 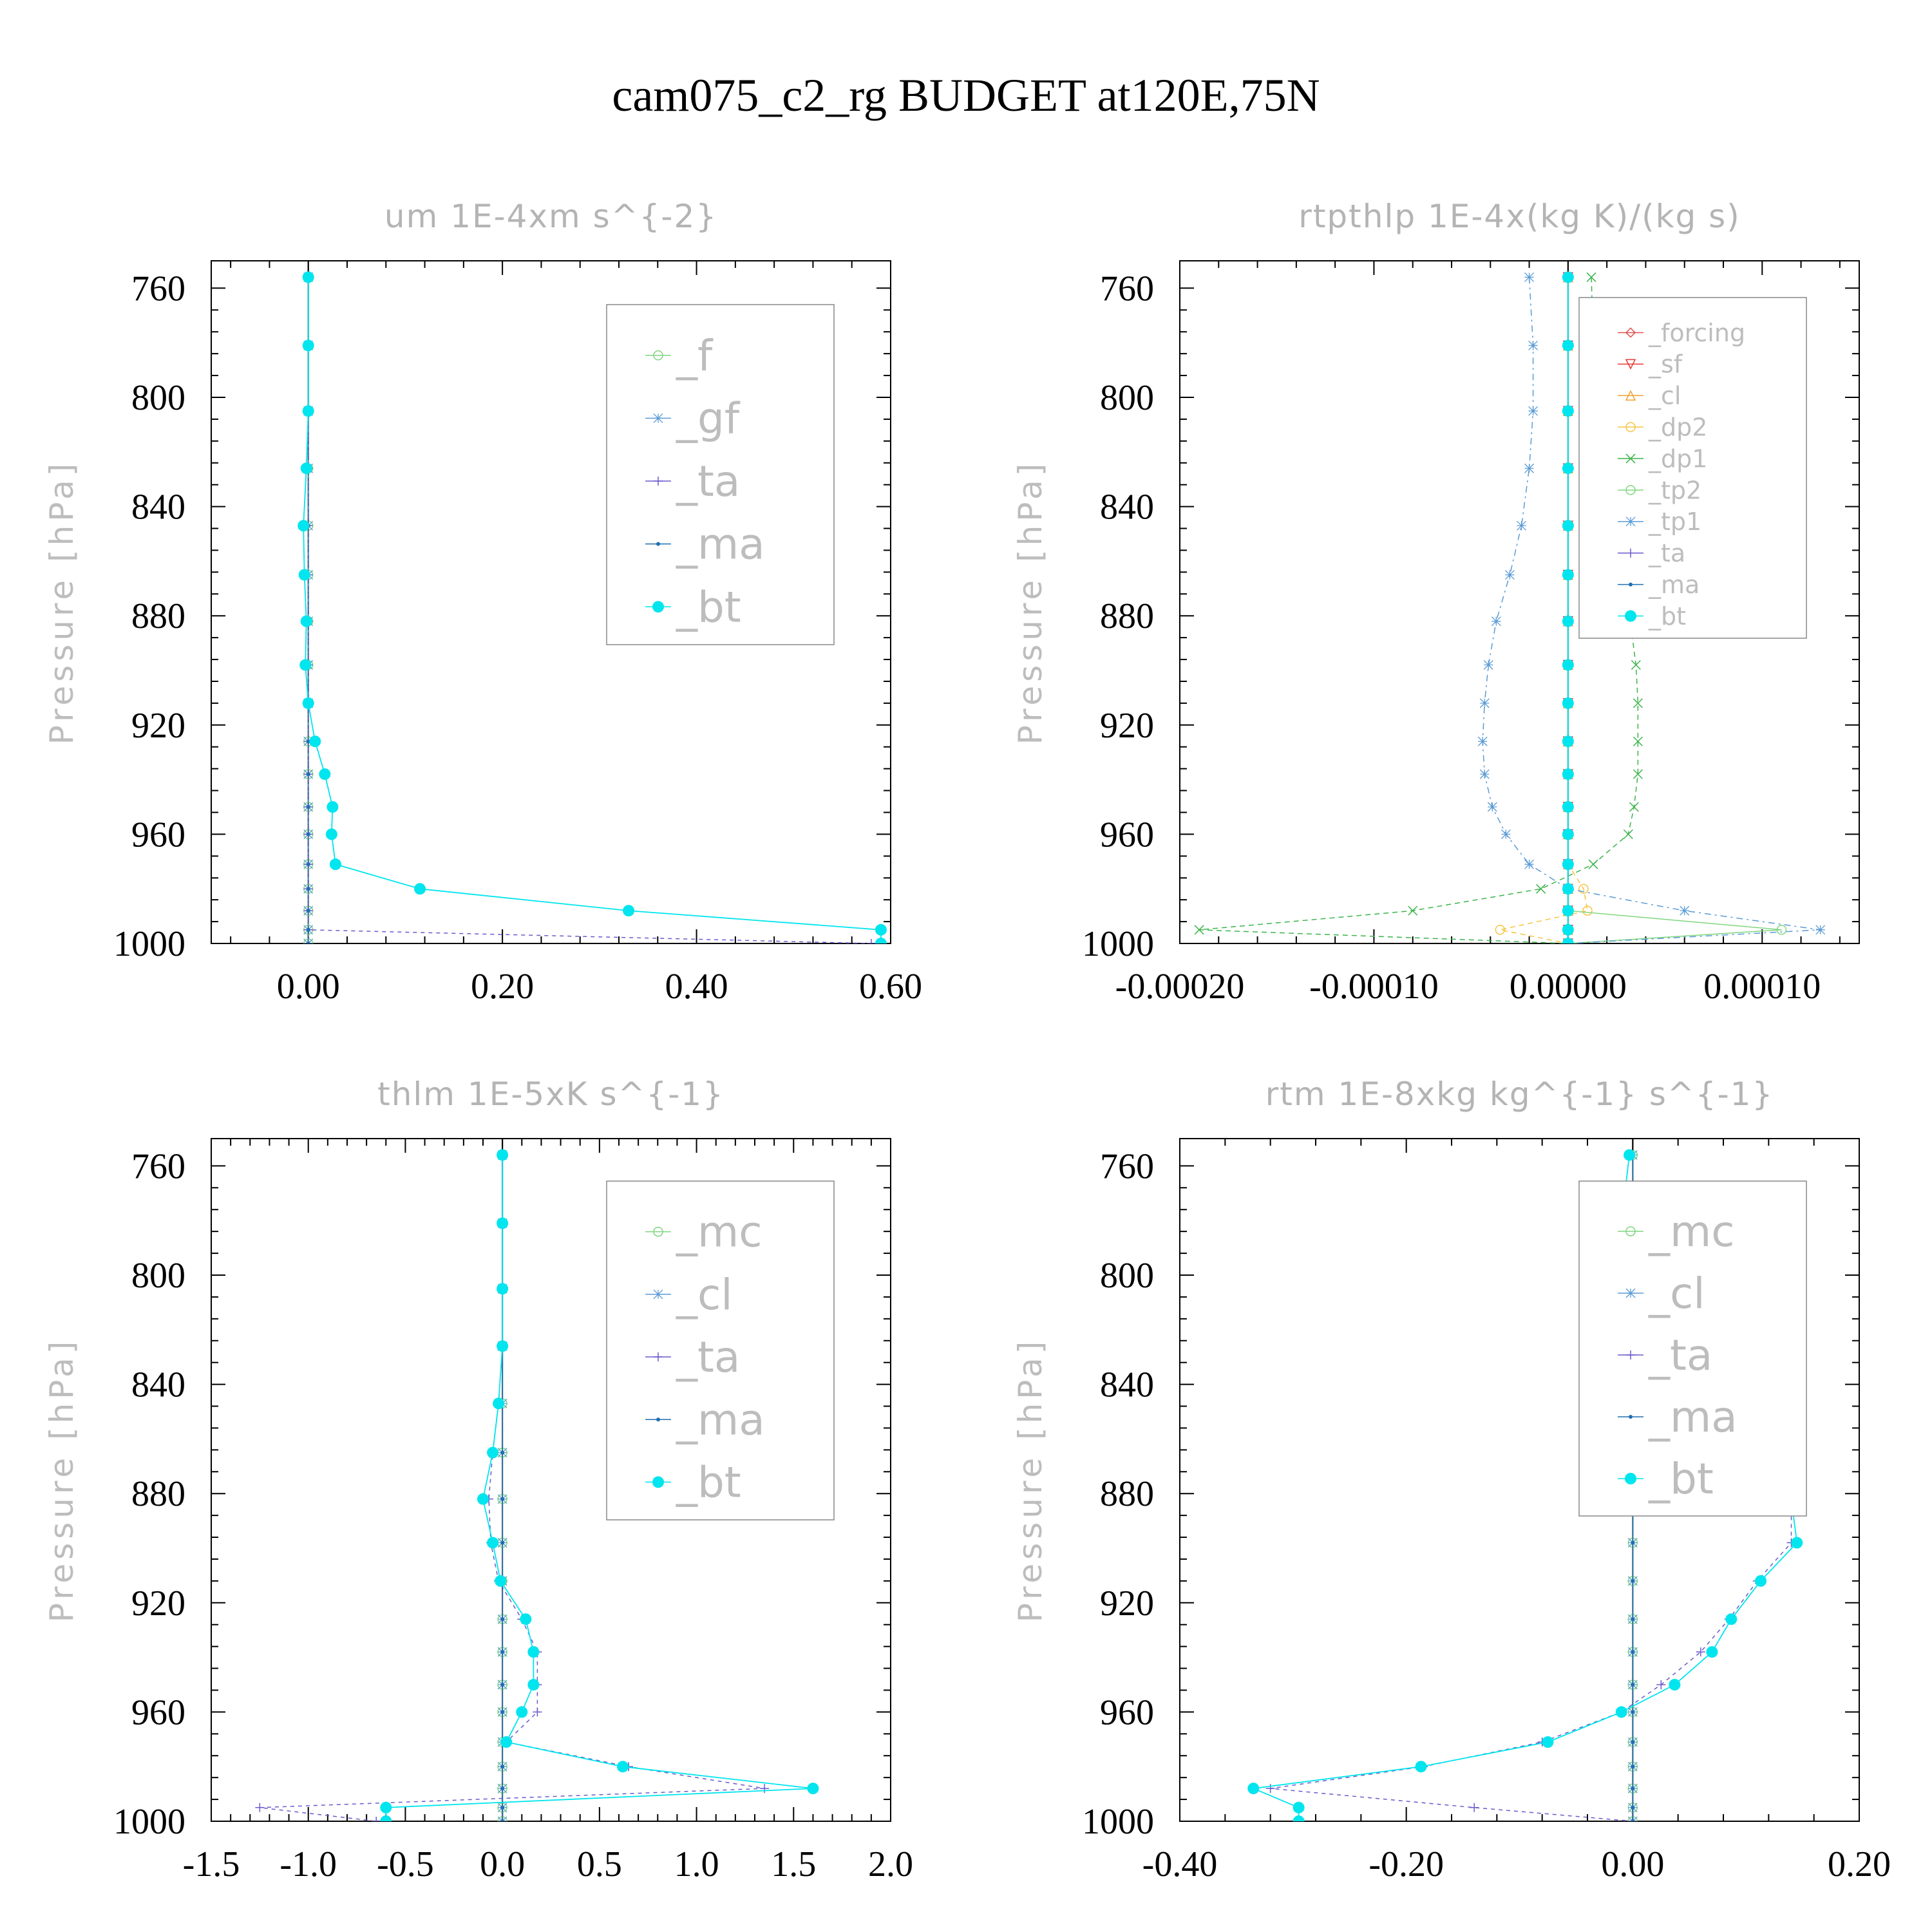 I want to click on panel-title: thlm 1E-5xK s^{-1}, so click(x=550, y=1094).